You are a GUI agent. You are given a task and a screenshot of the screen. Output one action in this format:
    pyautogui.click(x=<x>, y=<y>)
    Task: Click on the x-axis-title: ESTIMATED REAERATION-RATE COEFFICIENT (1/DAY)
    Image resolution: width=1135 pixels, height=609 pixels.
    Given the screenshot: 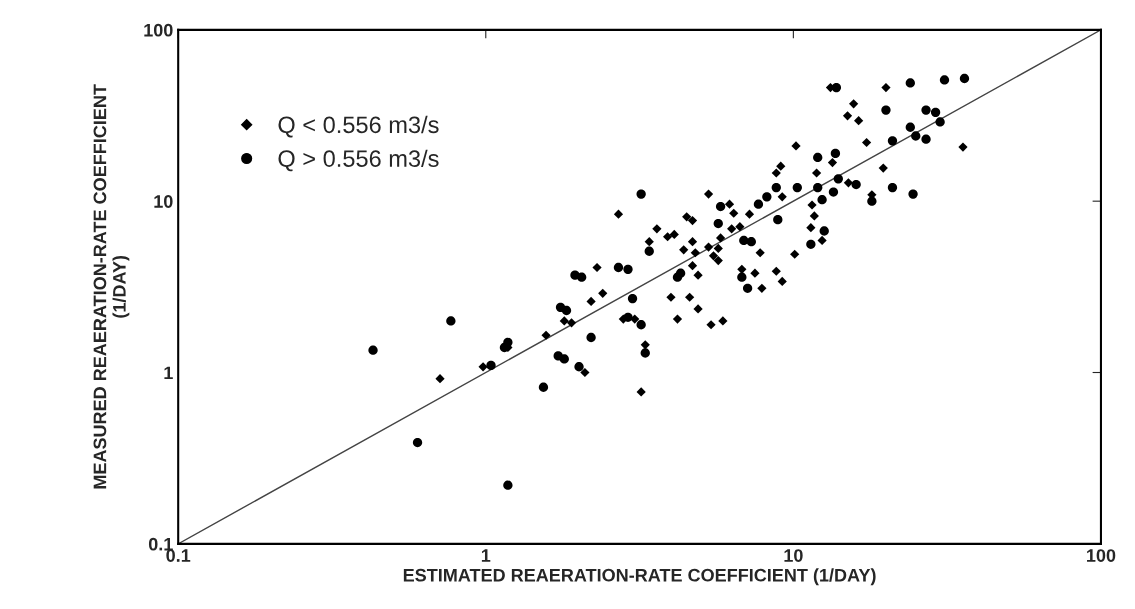 What is the action you would take?
    pyautogui.click(x=639, y=577)
    